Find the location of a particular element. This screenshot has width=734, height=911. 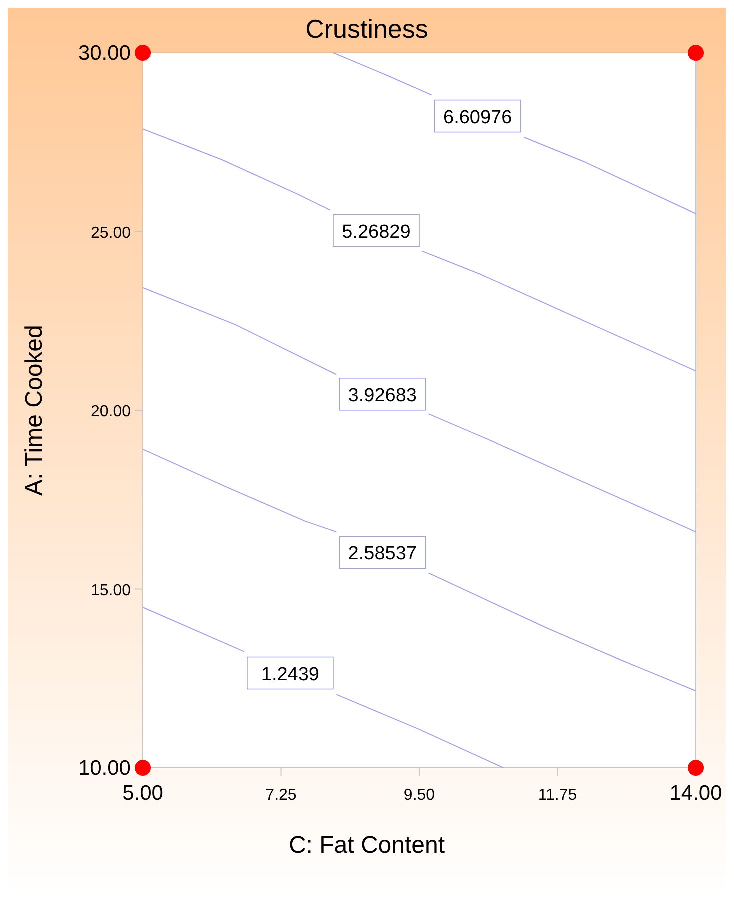

x-tick-label: 5.00 is located at coordinates (143, 793).